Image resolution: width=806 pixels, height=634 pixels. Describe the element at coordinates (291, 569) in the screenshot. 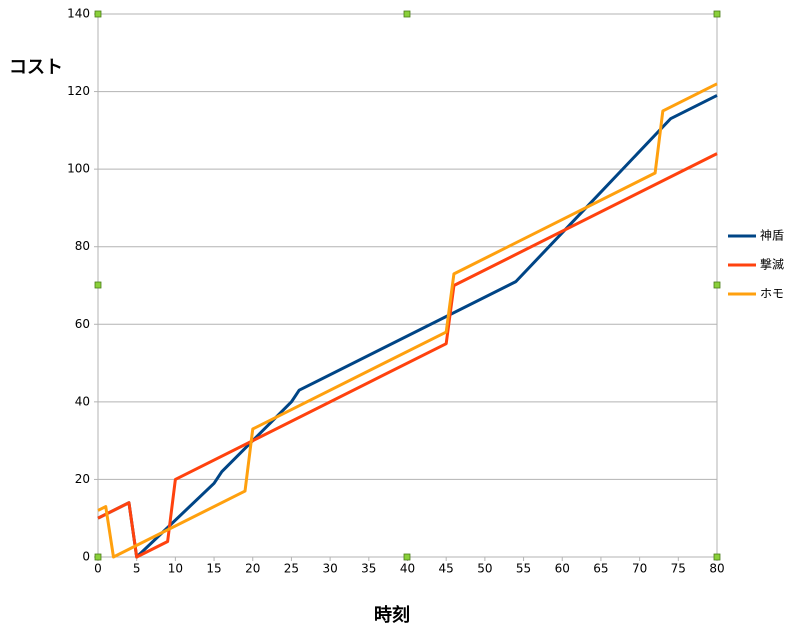

I see `x-tick-label: 25` at that location.